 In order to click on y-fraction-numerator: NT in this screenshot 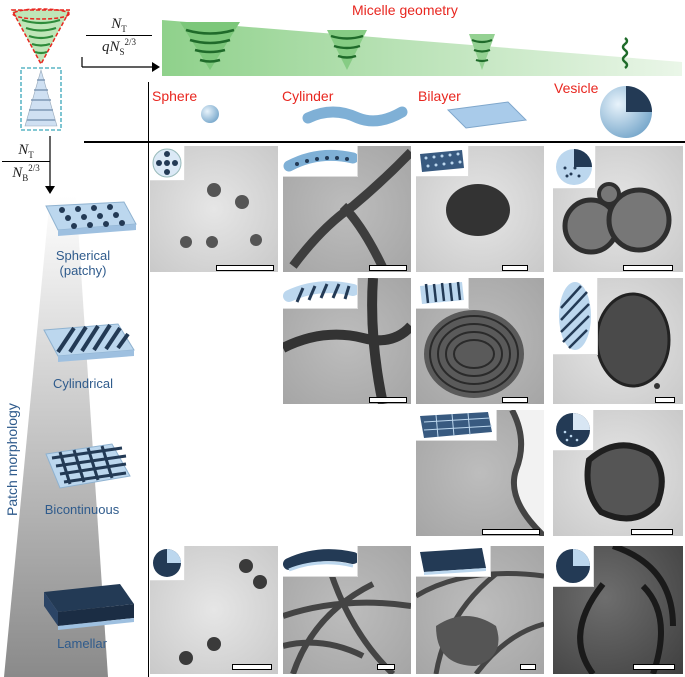, I will do `click(26, 151)`.